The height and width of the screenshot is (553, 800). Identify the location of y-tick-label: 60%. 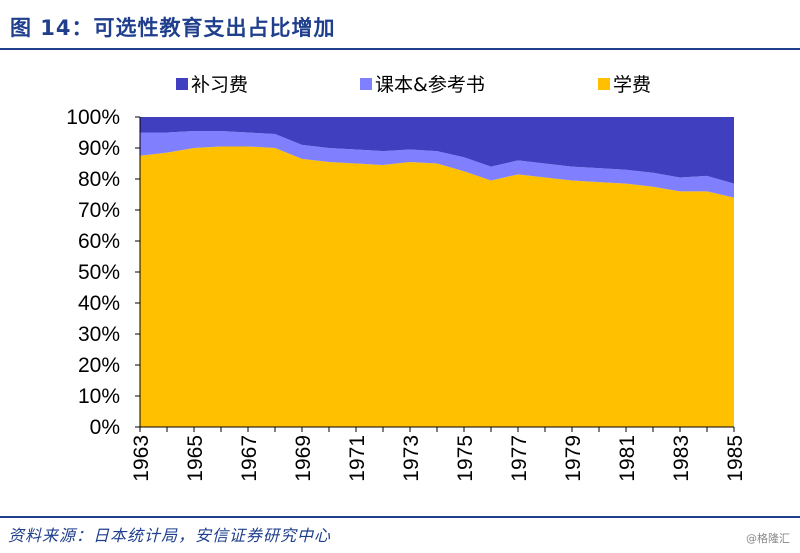
(99, 241).